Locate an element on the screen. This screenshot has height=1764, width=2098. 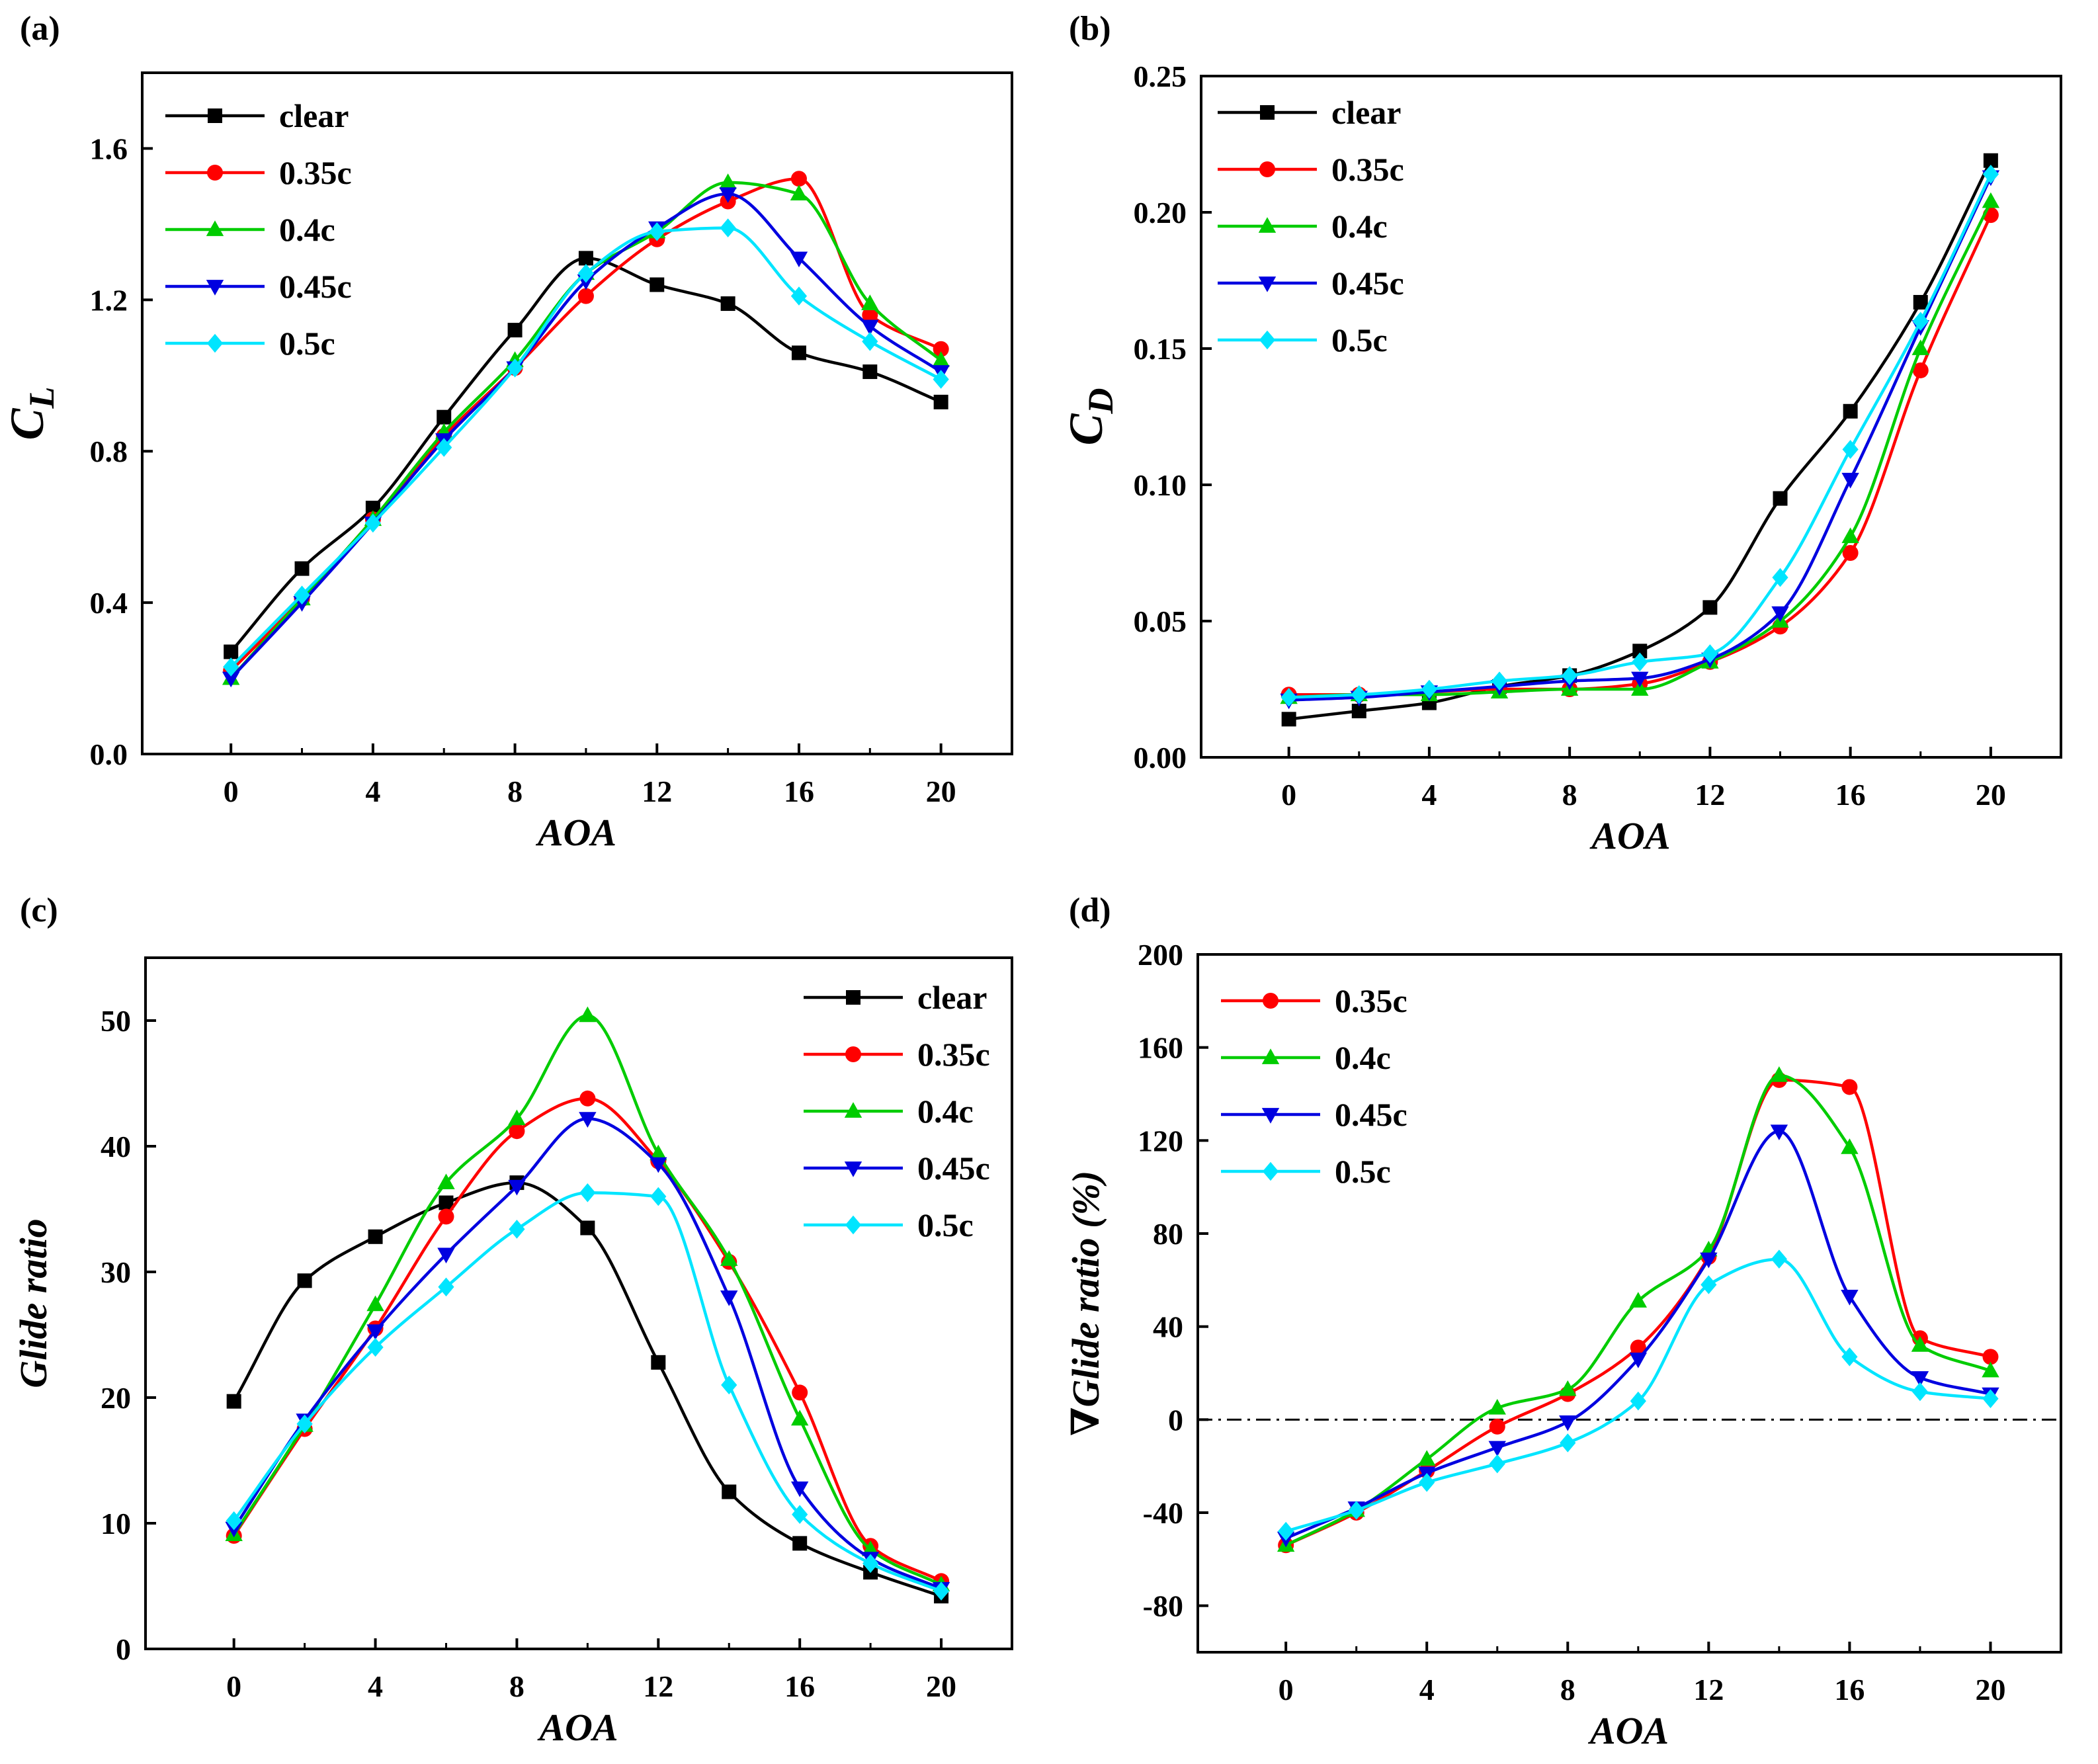
y-tick-label: 1.2 is located at coordinates (109, 300).